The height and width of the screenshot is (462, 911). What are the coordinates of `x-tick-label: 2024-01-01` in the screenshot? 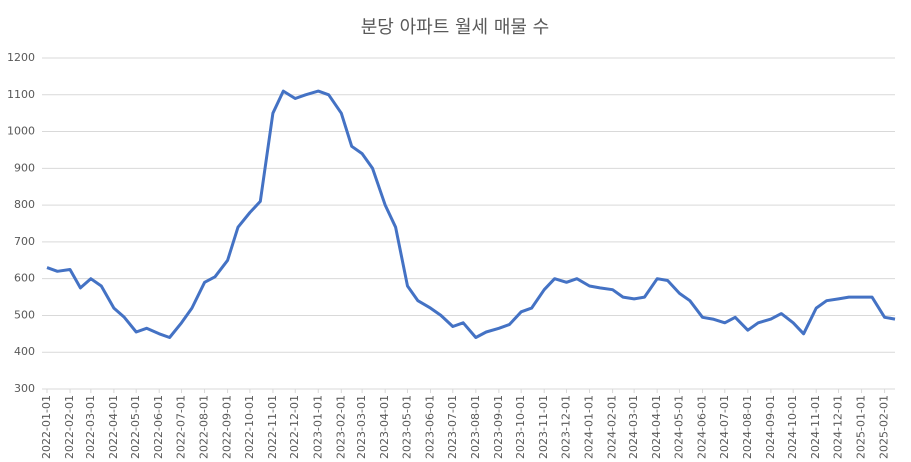 It's located at (589, 427).